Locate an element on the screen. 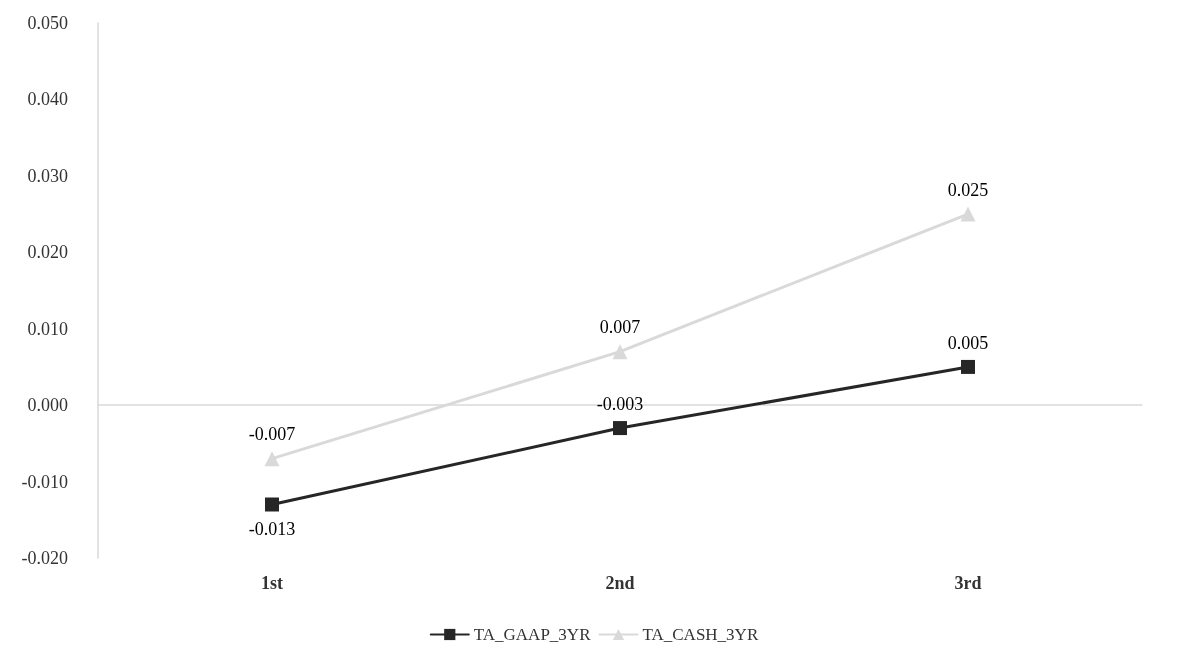 The width and height of the screenshot is (1188, 660). y-tick-label: 0.030 is located at coordinates (47, 175).